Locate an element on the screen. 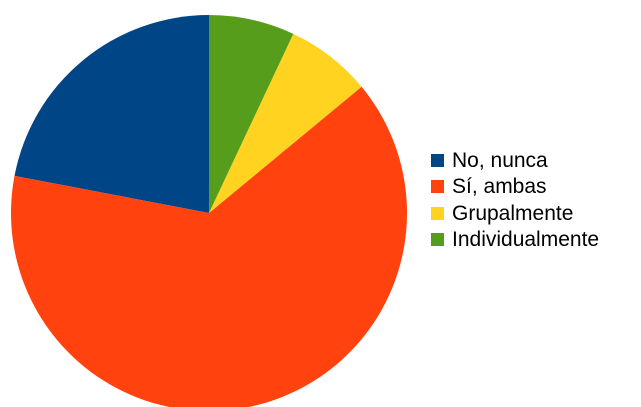 The height and width of the screenshot is (407, 641). legend-item-si-ambas: Sí, ambas is located at coordinates (515, 187).